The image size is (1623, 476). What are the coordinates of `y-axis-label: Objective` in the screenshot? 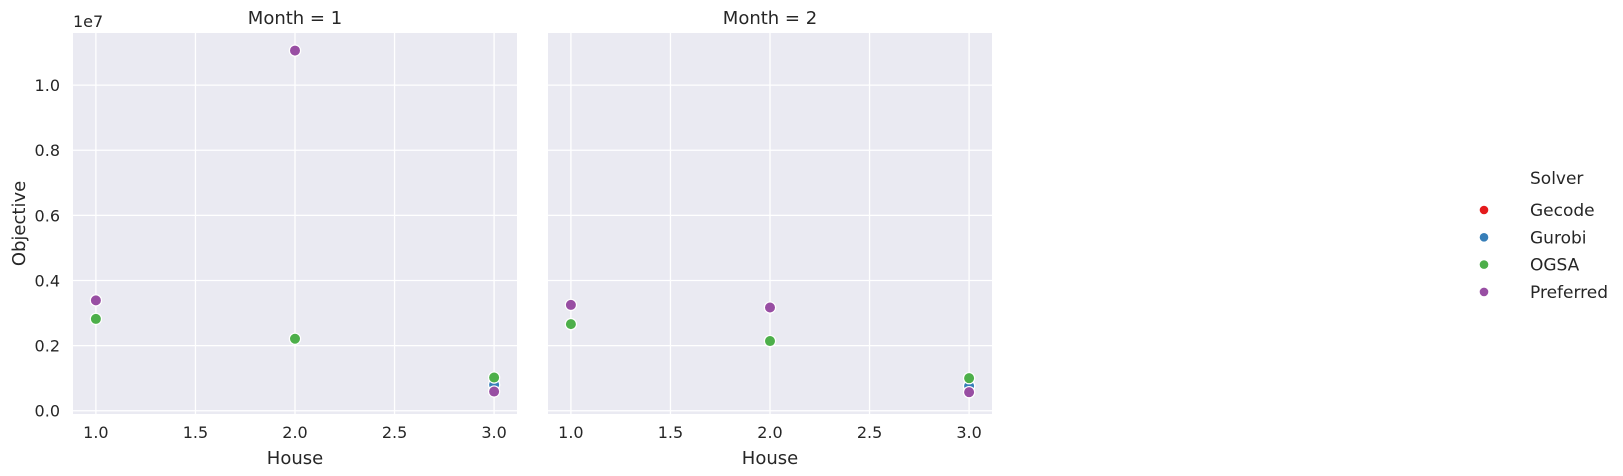 It's located at (19, 223).